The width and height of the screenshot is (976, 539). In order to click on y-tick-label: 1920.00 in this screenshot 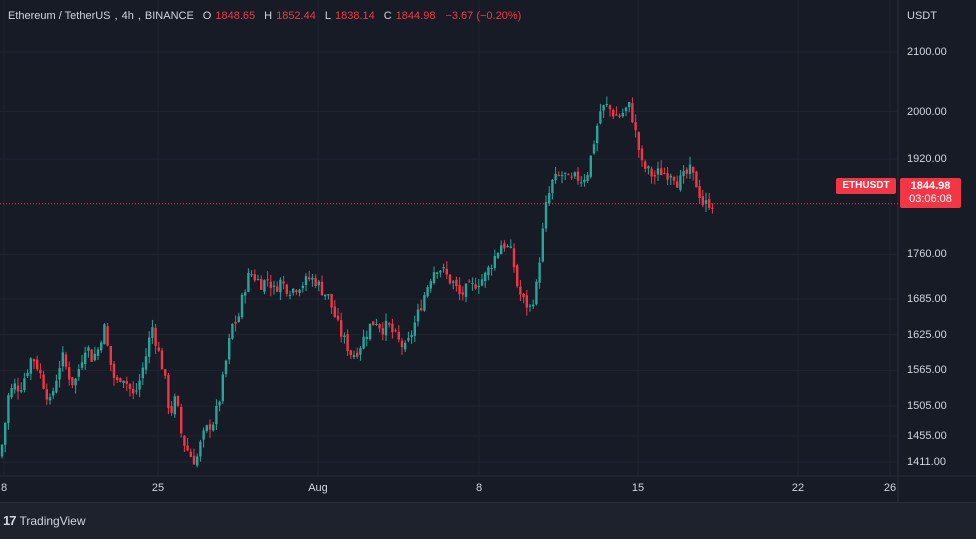, I will do `click(927, 159)`.